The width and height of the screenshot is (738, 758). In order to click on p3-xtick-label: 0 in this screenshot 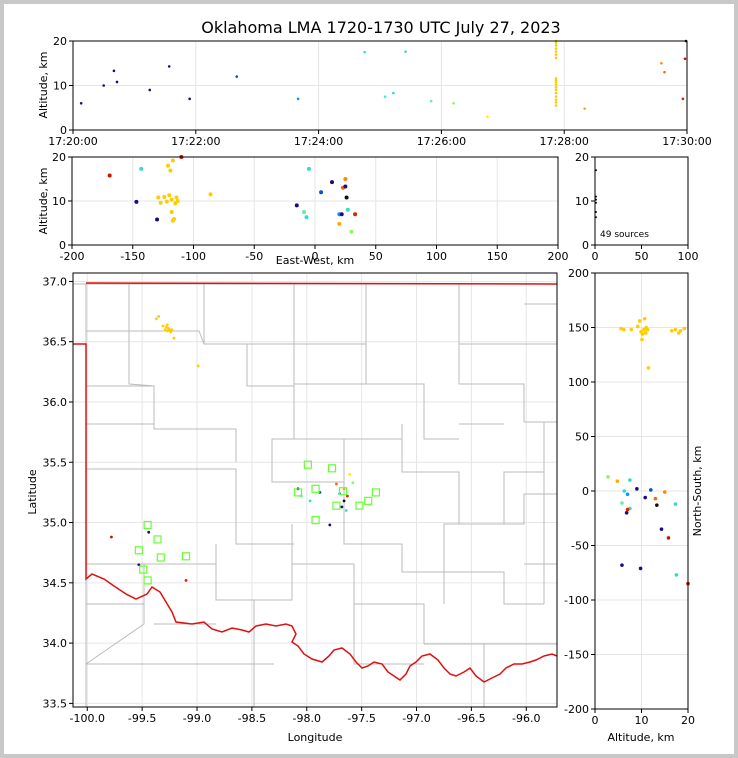, I will do `click(595, 256)`.